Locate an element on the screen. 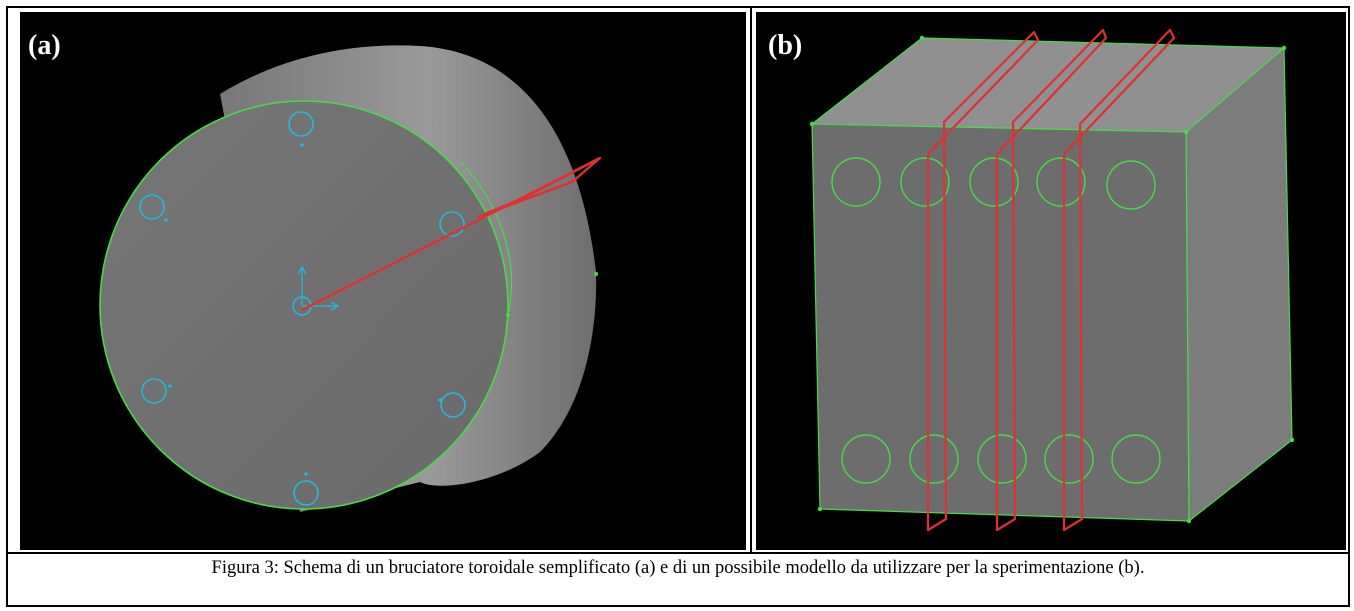  panel-b-label: (b) is located at coordinates (785, 45).